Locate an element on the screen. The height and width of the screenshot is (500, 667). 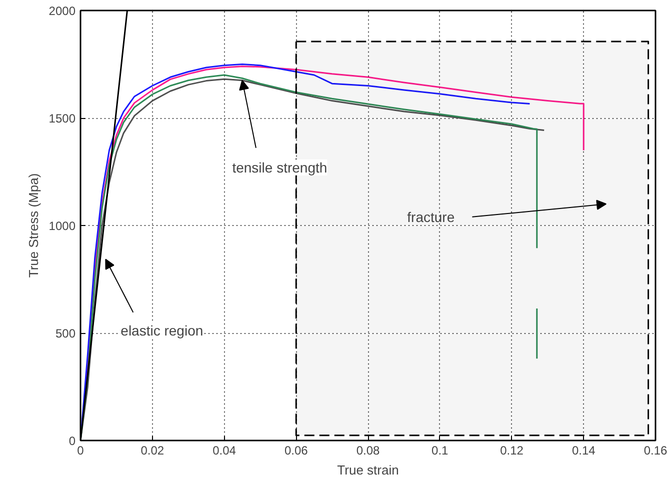
y-tick-label: 1000 is located at coordinates (62, 226).